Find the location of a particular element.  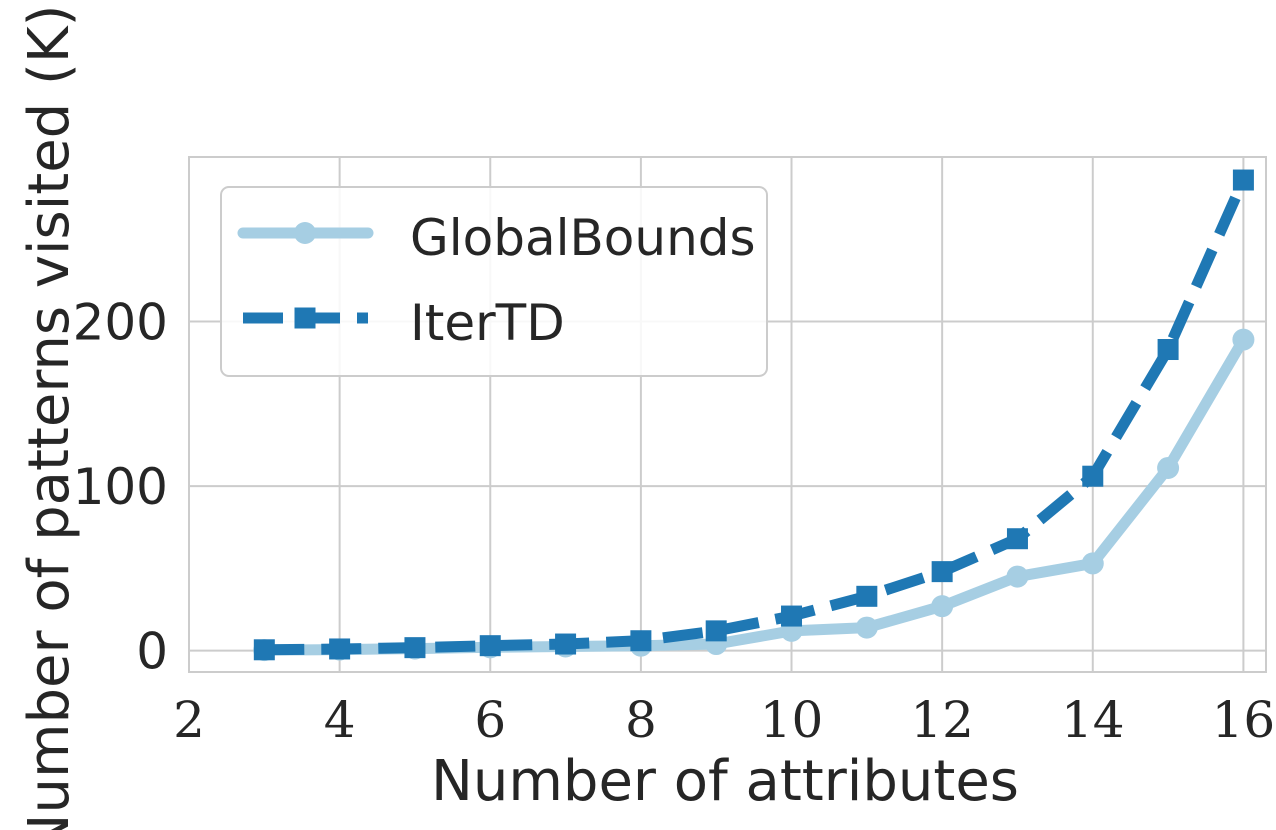

x-tick-label: 8 is located at coordinates (641, 720).